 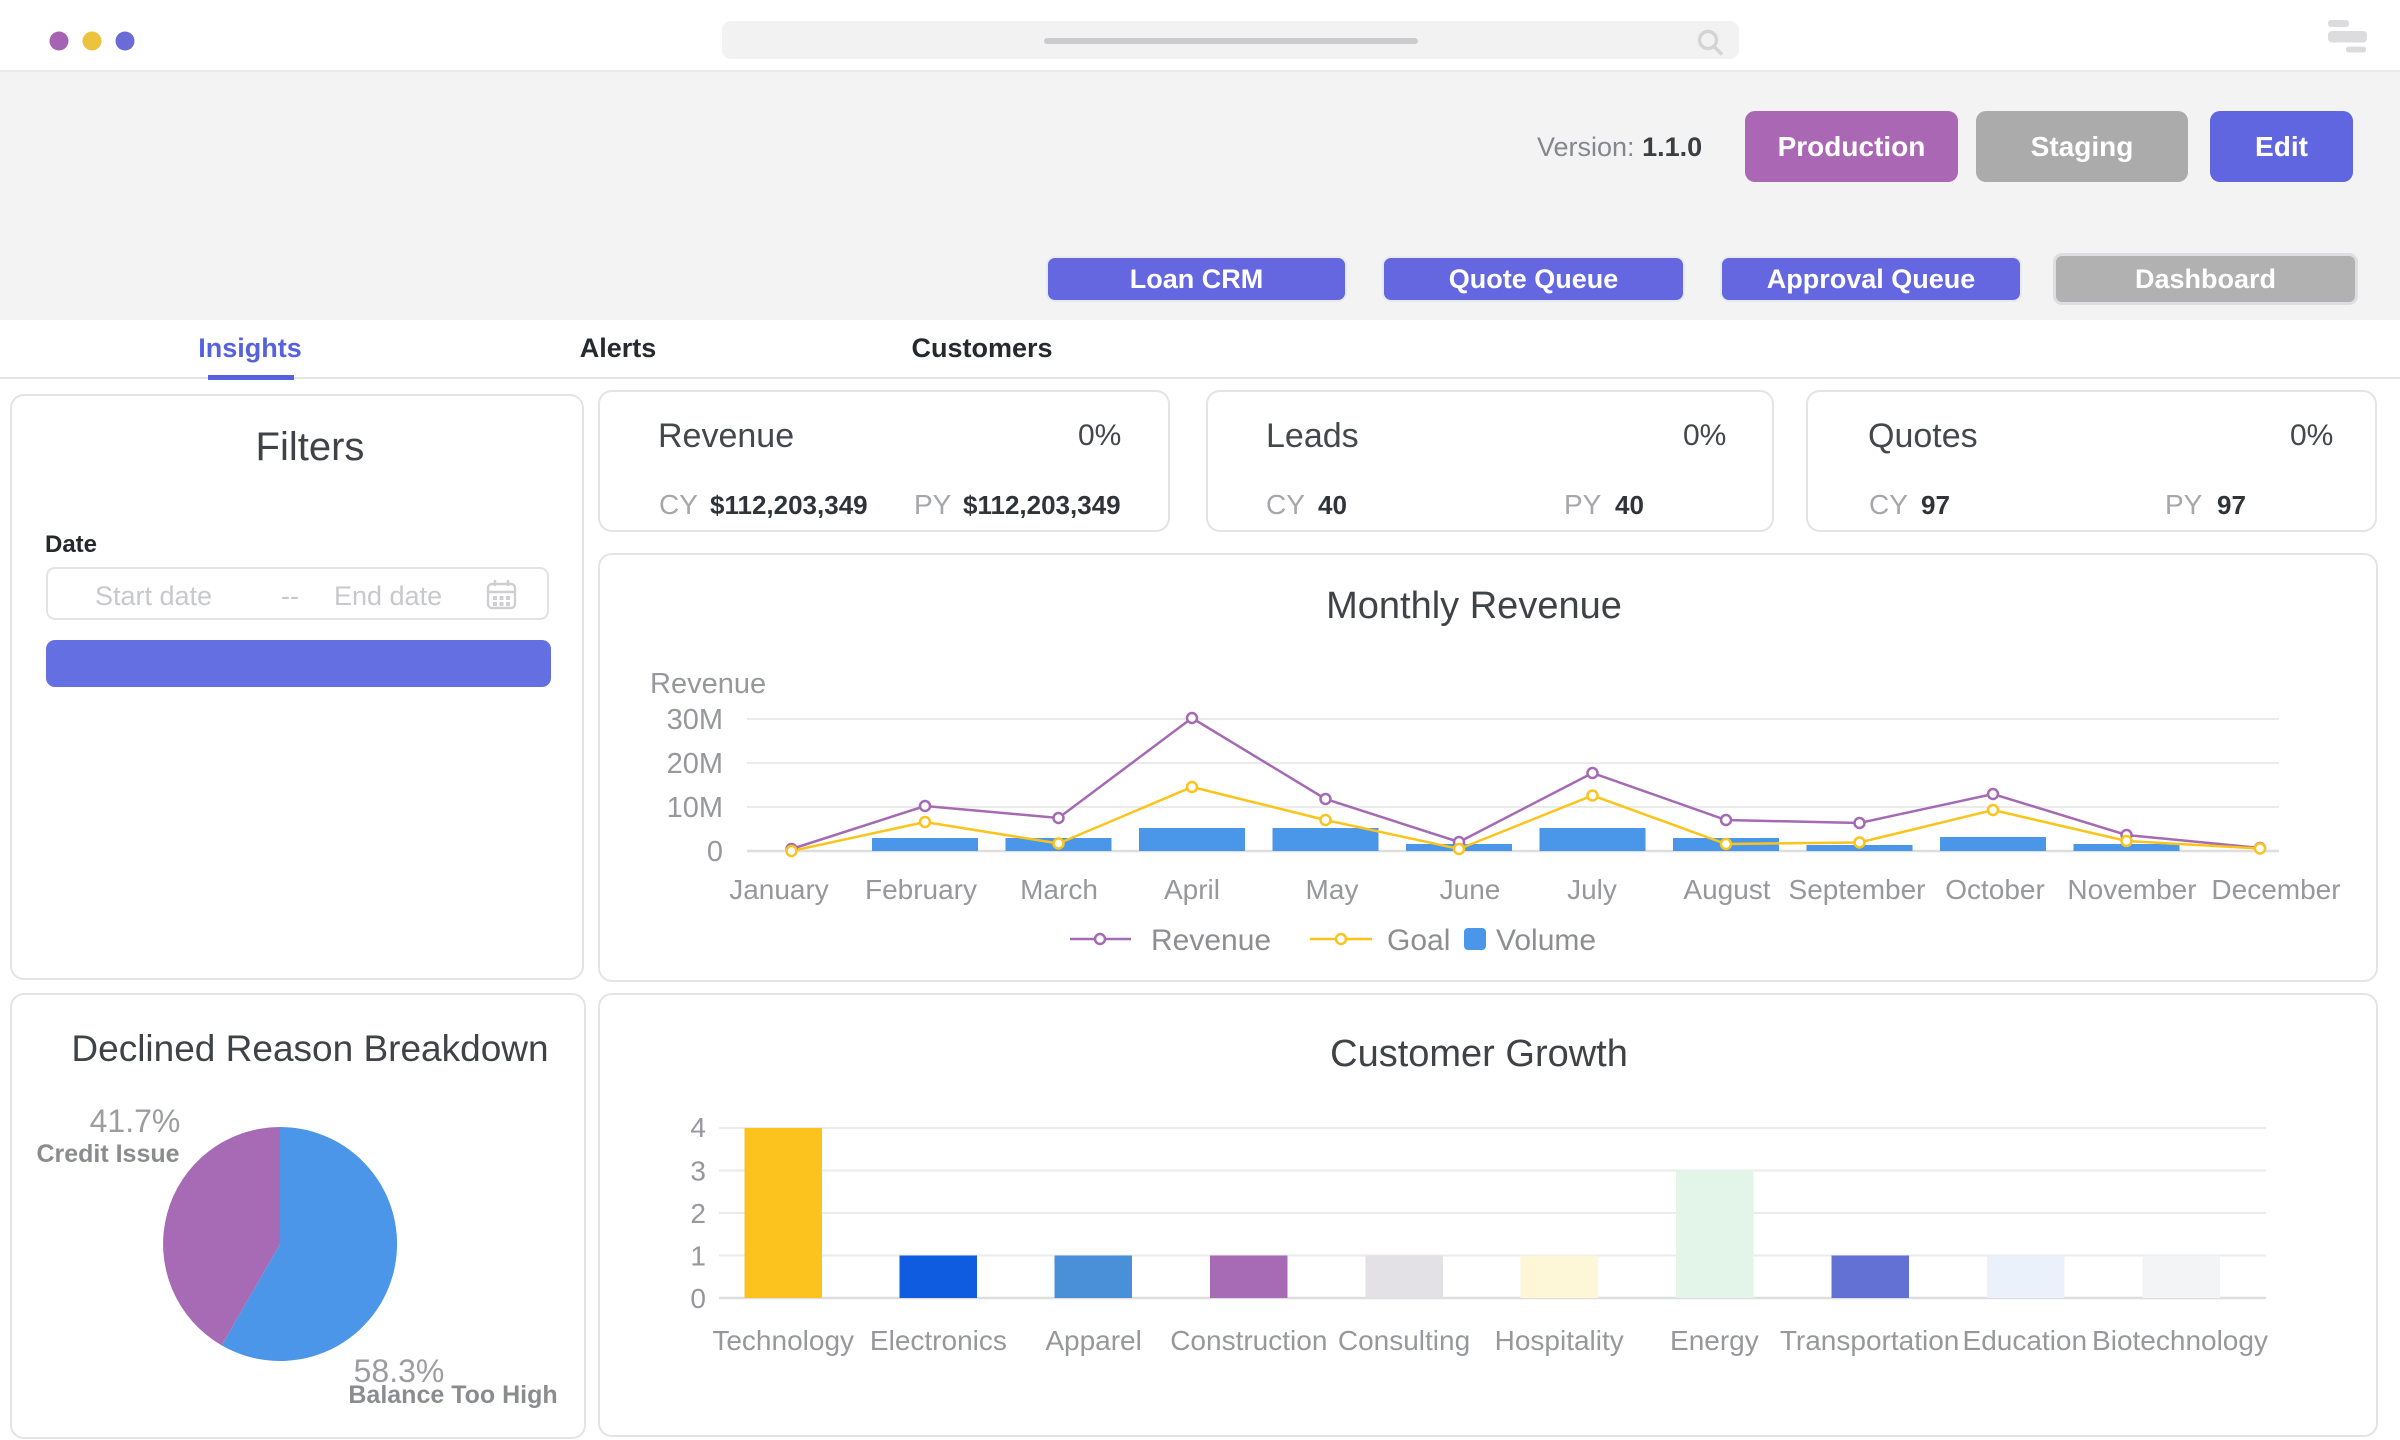 What do you see at coordinates (1093, 1340) in the screenshot?
I see `svg-text: Apparel` at bounding box center [1093, 1340].